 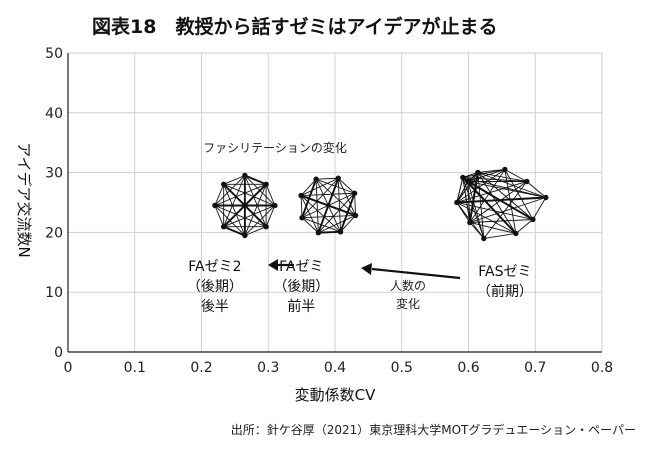 I want to click on y-tick-label: 20, so click(x=54, y=233).